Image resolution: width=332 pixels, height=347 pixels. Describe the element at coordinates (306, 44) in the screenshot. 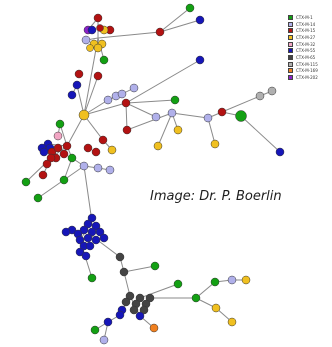

I see `legend-label: CTX-M-32` at that location.